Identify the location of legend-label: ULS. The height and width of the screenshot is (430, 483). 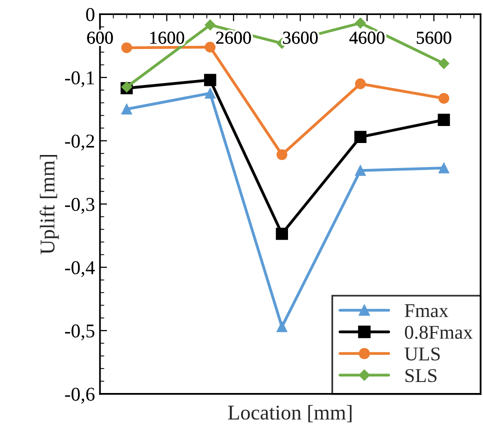
(422, 354).